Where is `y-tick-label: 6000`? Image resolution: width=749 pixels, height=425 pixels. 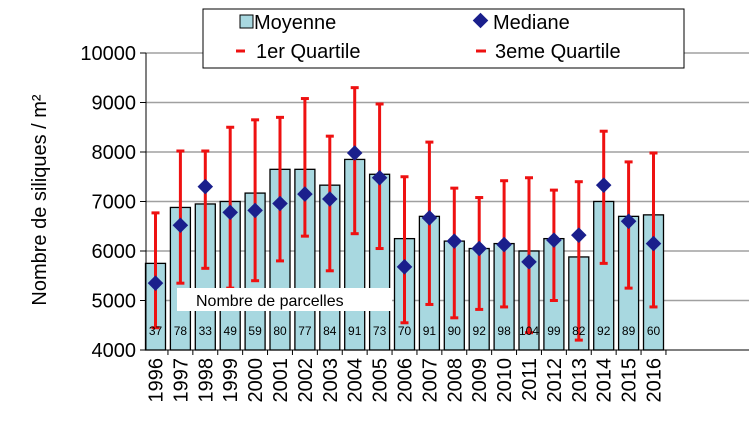
y-tick-label: 6000 is located at coordinates (114, 252).